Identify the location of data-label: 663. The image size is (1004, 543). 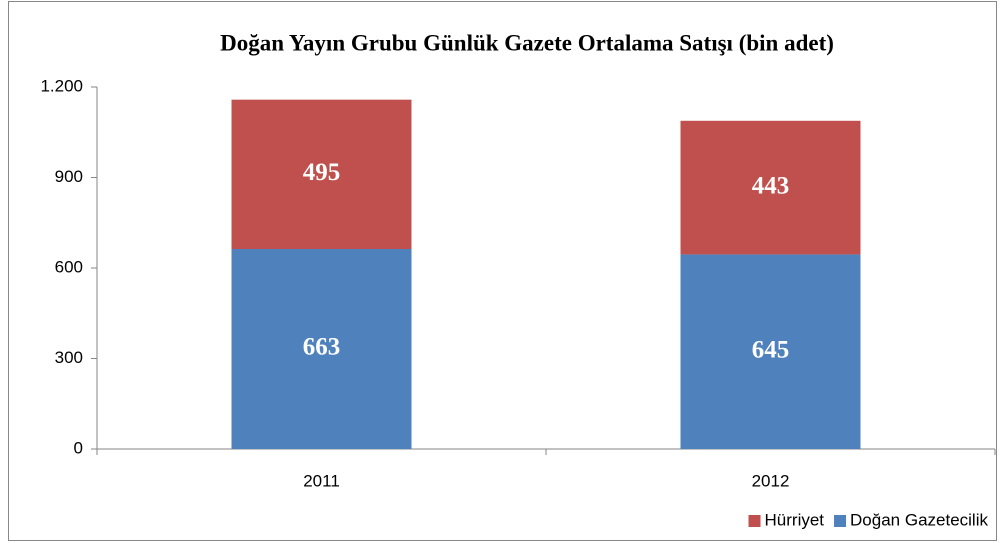
(322, 347).